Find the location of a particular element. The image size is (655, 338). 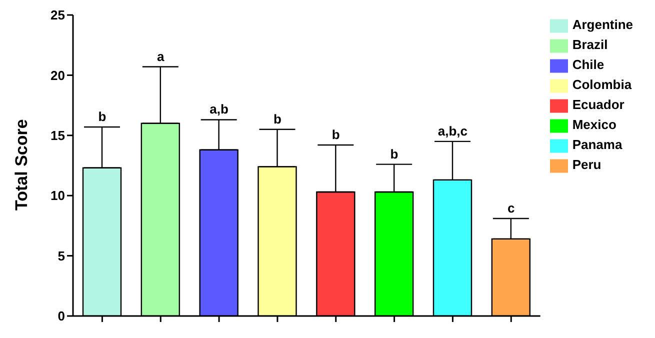

legend-label: Panama is located at coordinates (597, 144).